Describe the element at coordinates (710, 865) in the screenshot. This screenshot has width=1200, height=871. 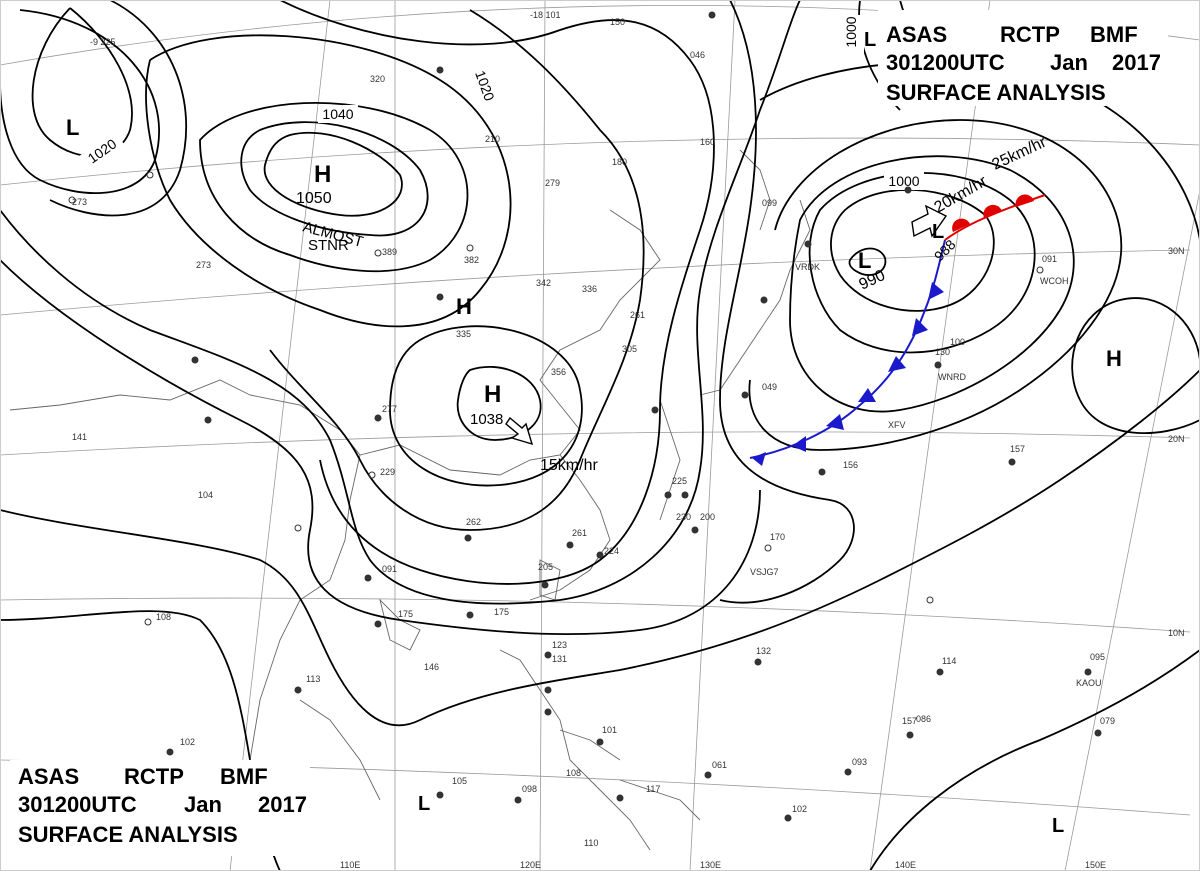
I see `lon-label: 130E` at that location.